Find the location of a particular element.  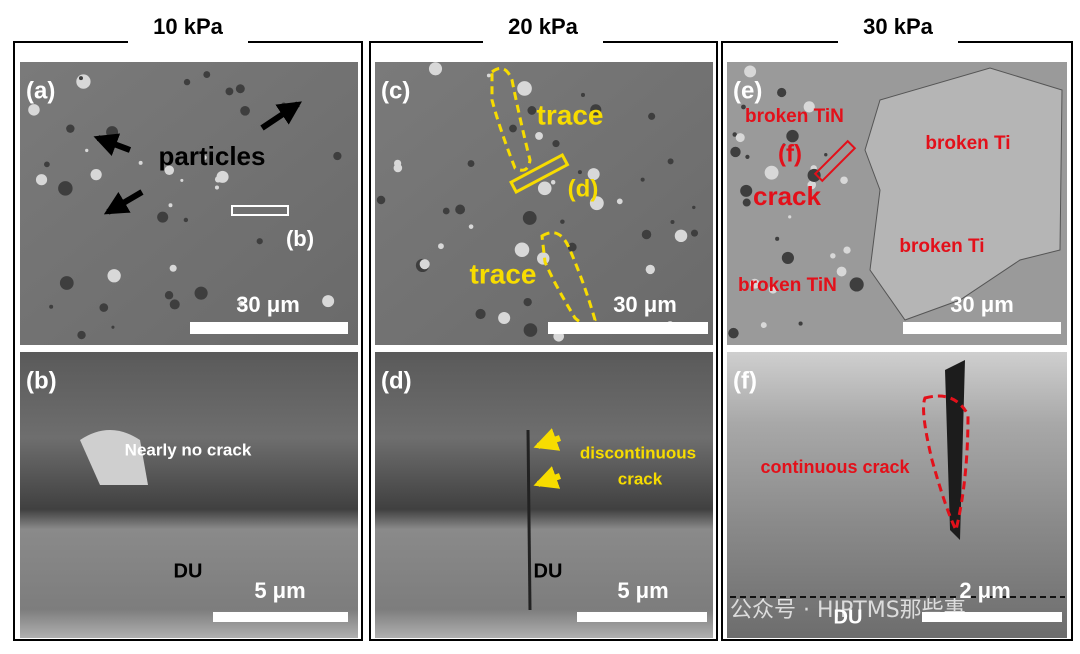

panel-label: (a) is located at coordinates (40, 90).